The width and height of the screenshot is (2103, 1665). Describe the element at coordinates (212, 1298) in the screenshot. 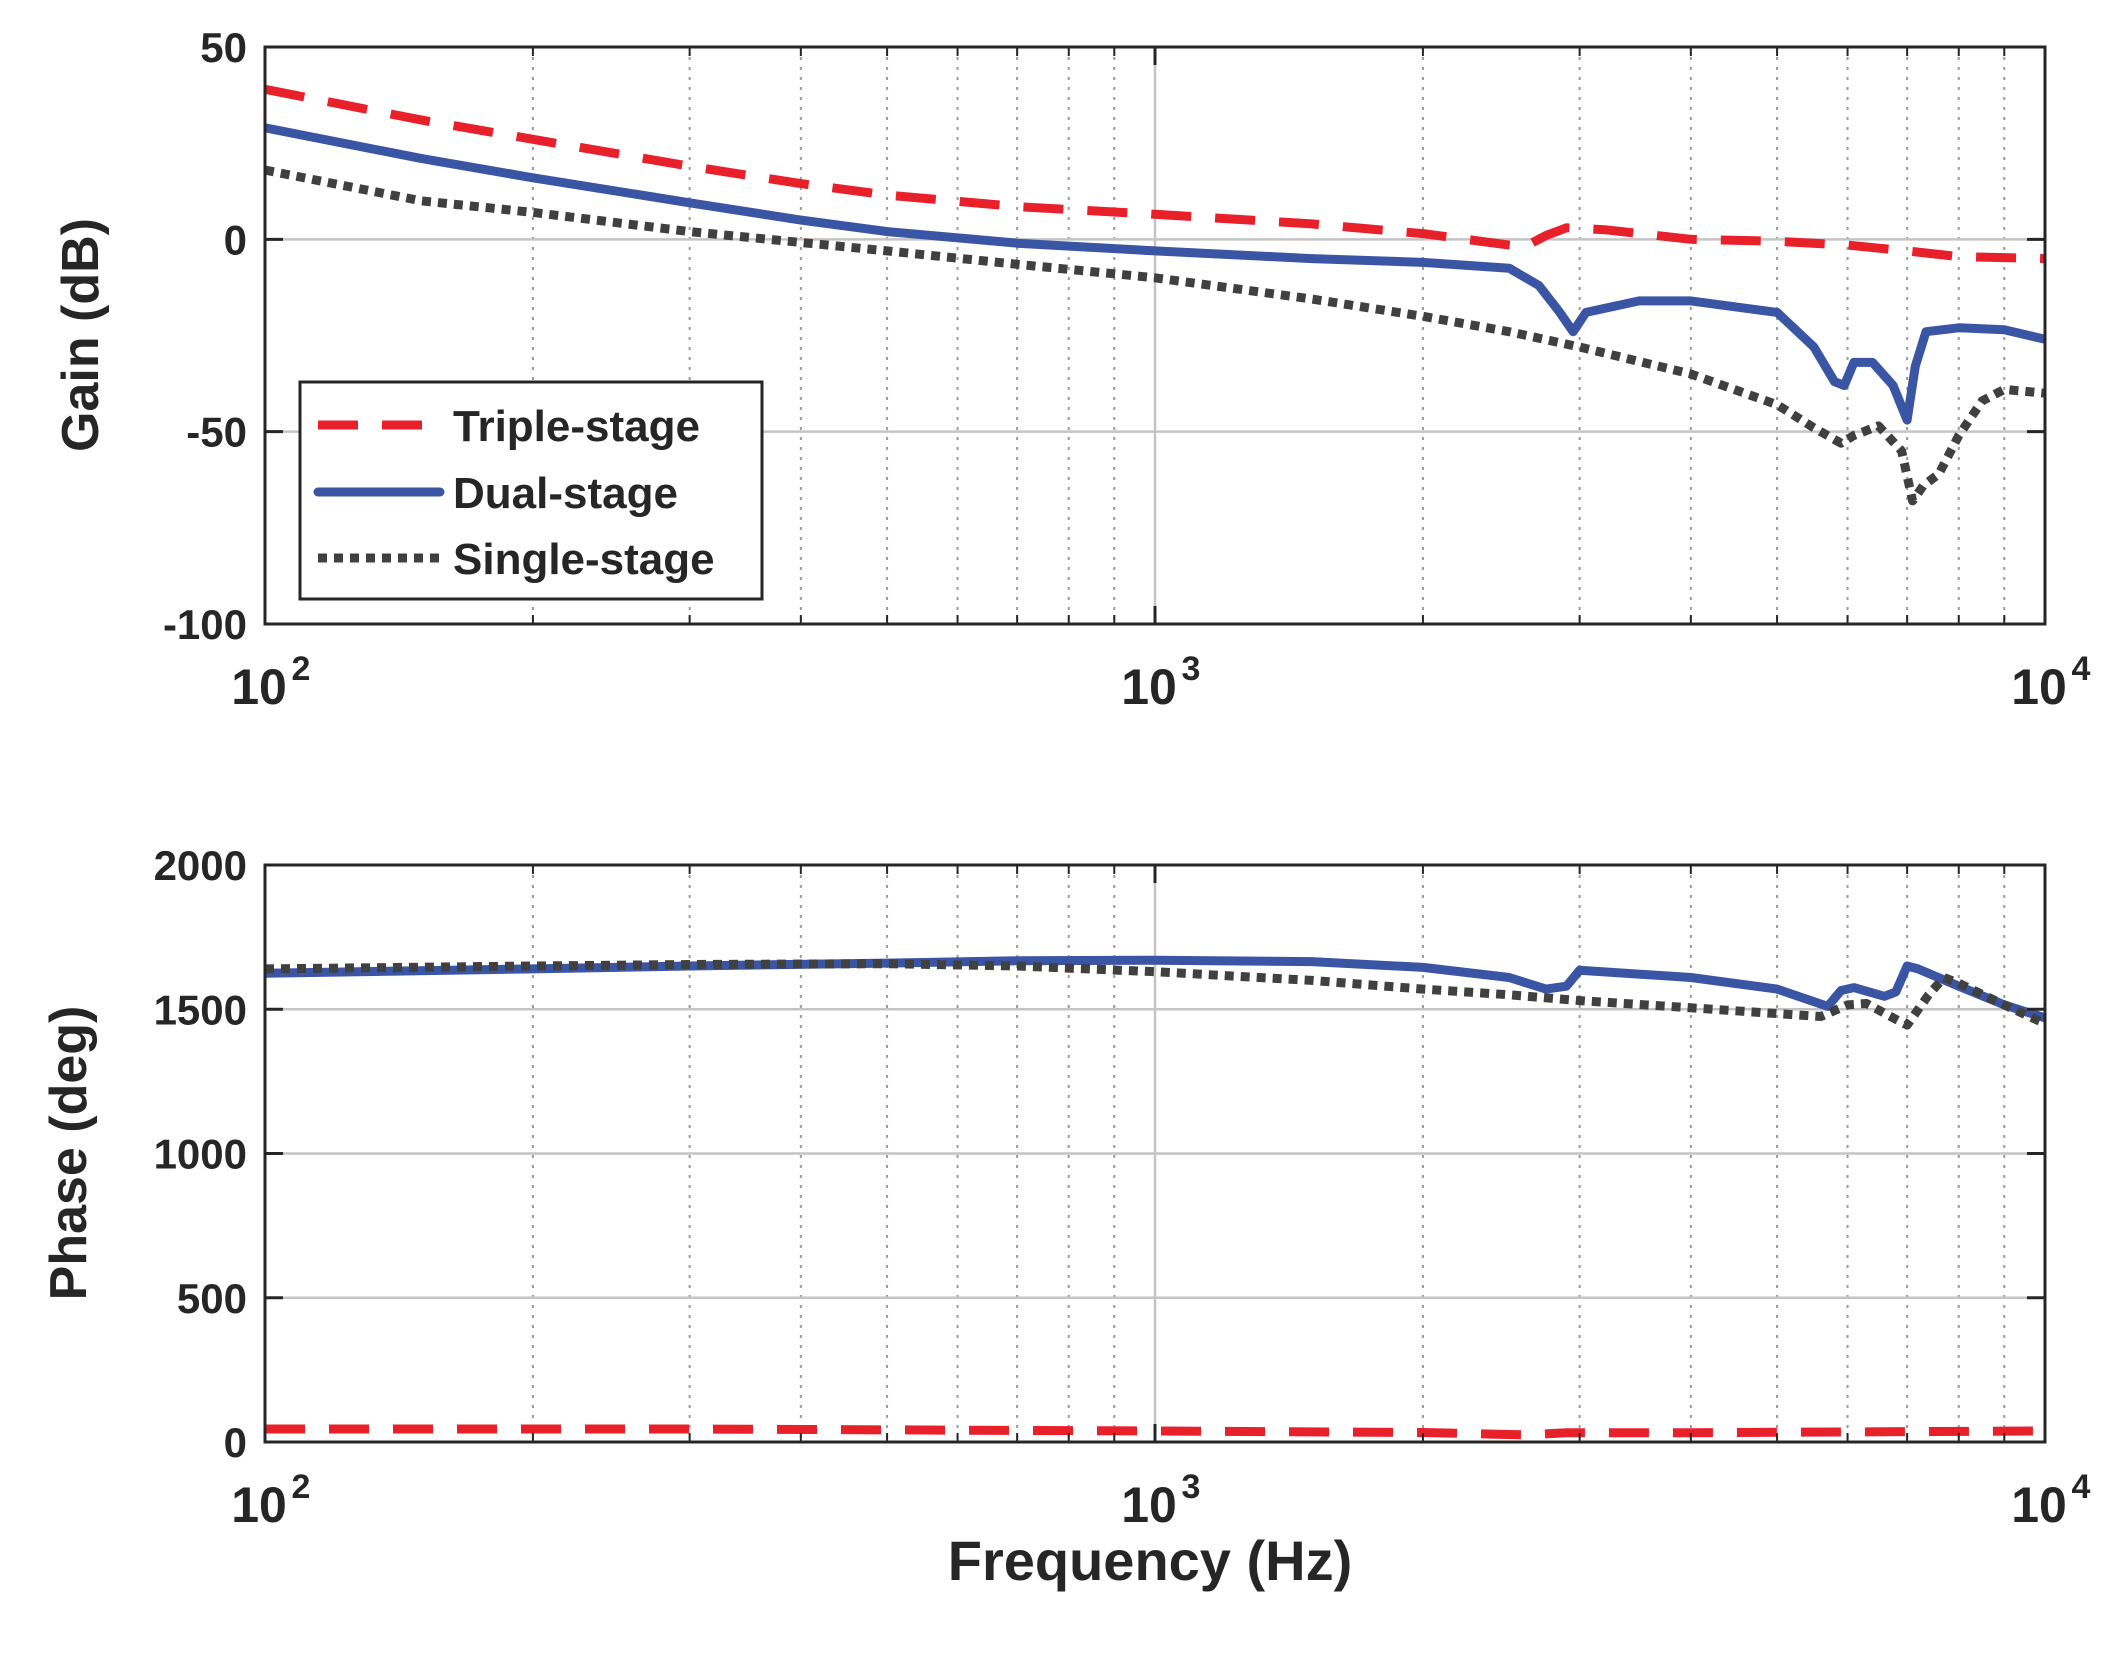

I see `phase-ytick-label: 500` at that location.